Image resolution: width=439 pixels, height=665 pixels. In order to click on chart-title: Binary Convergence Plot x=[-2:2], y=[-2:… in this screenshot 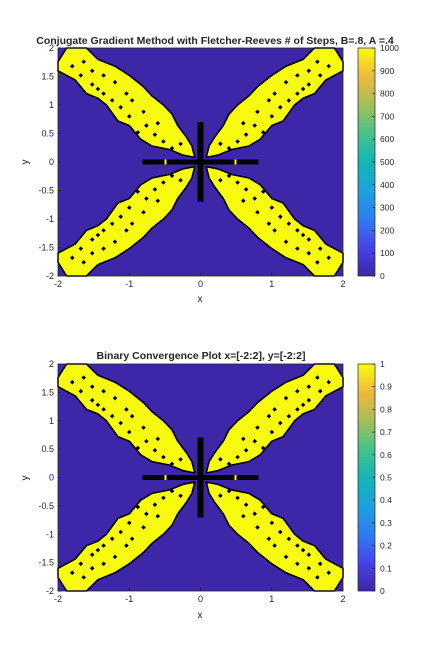, I will do `click(201, 356)`.